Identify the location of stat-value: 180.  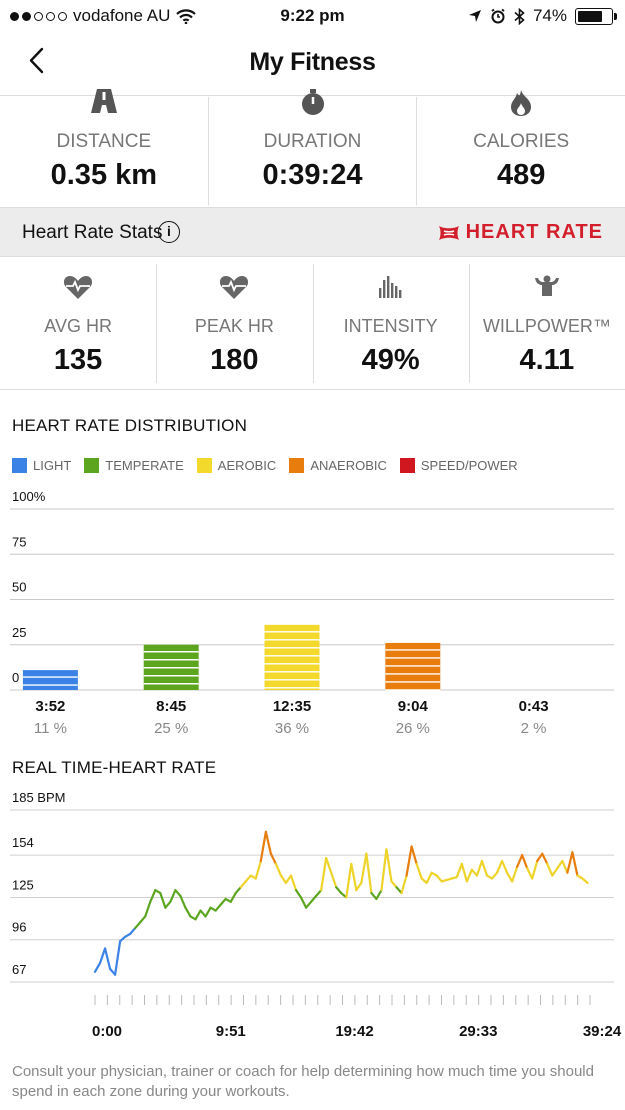
(234, 360).